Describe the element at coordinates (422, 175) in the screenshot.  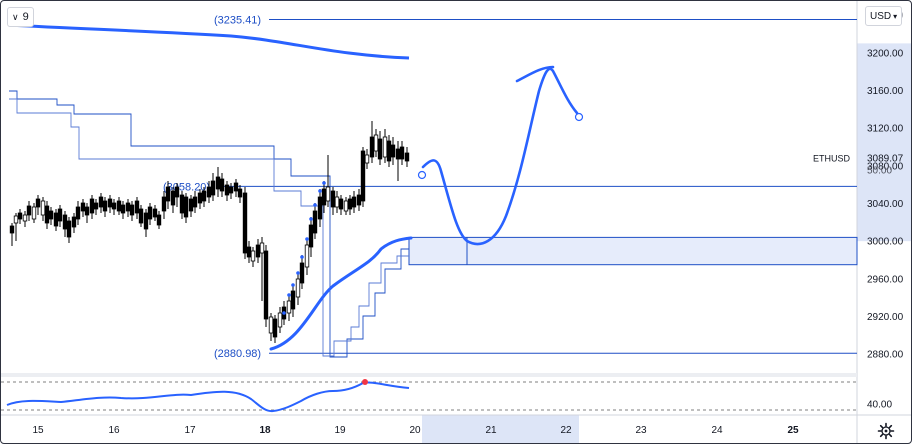
I see `drawing-start-handle` at that location.